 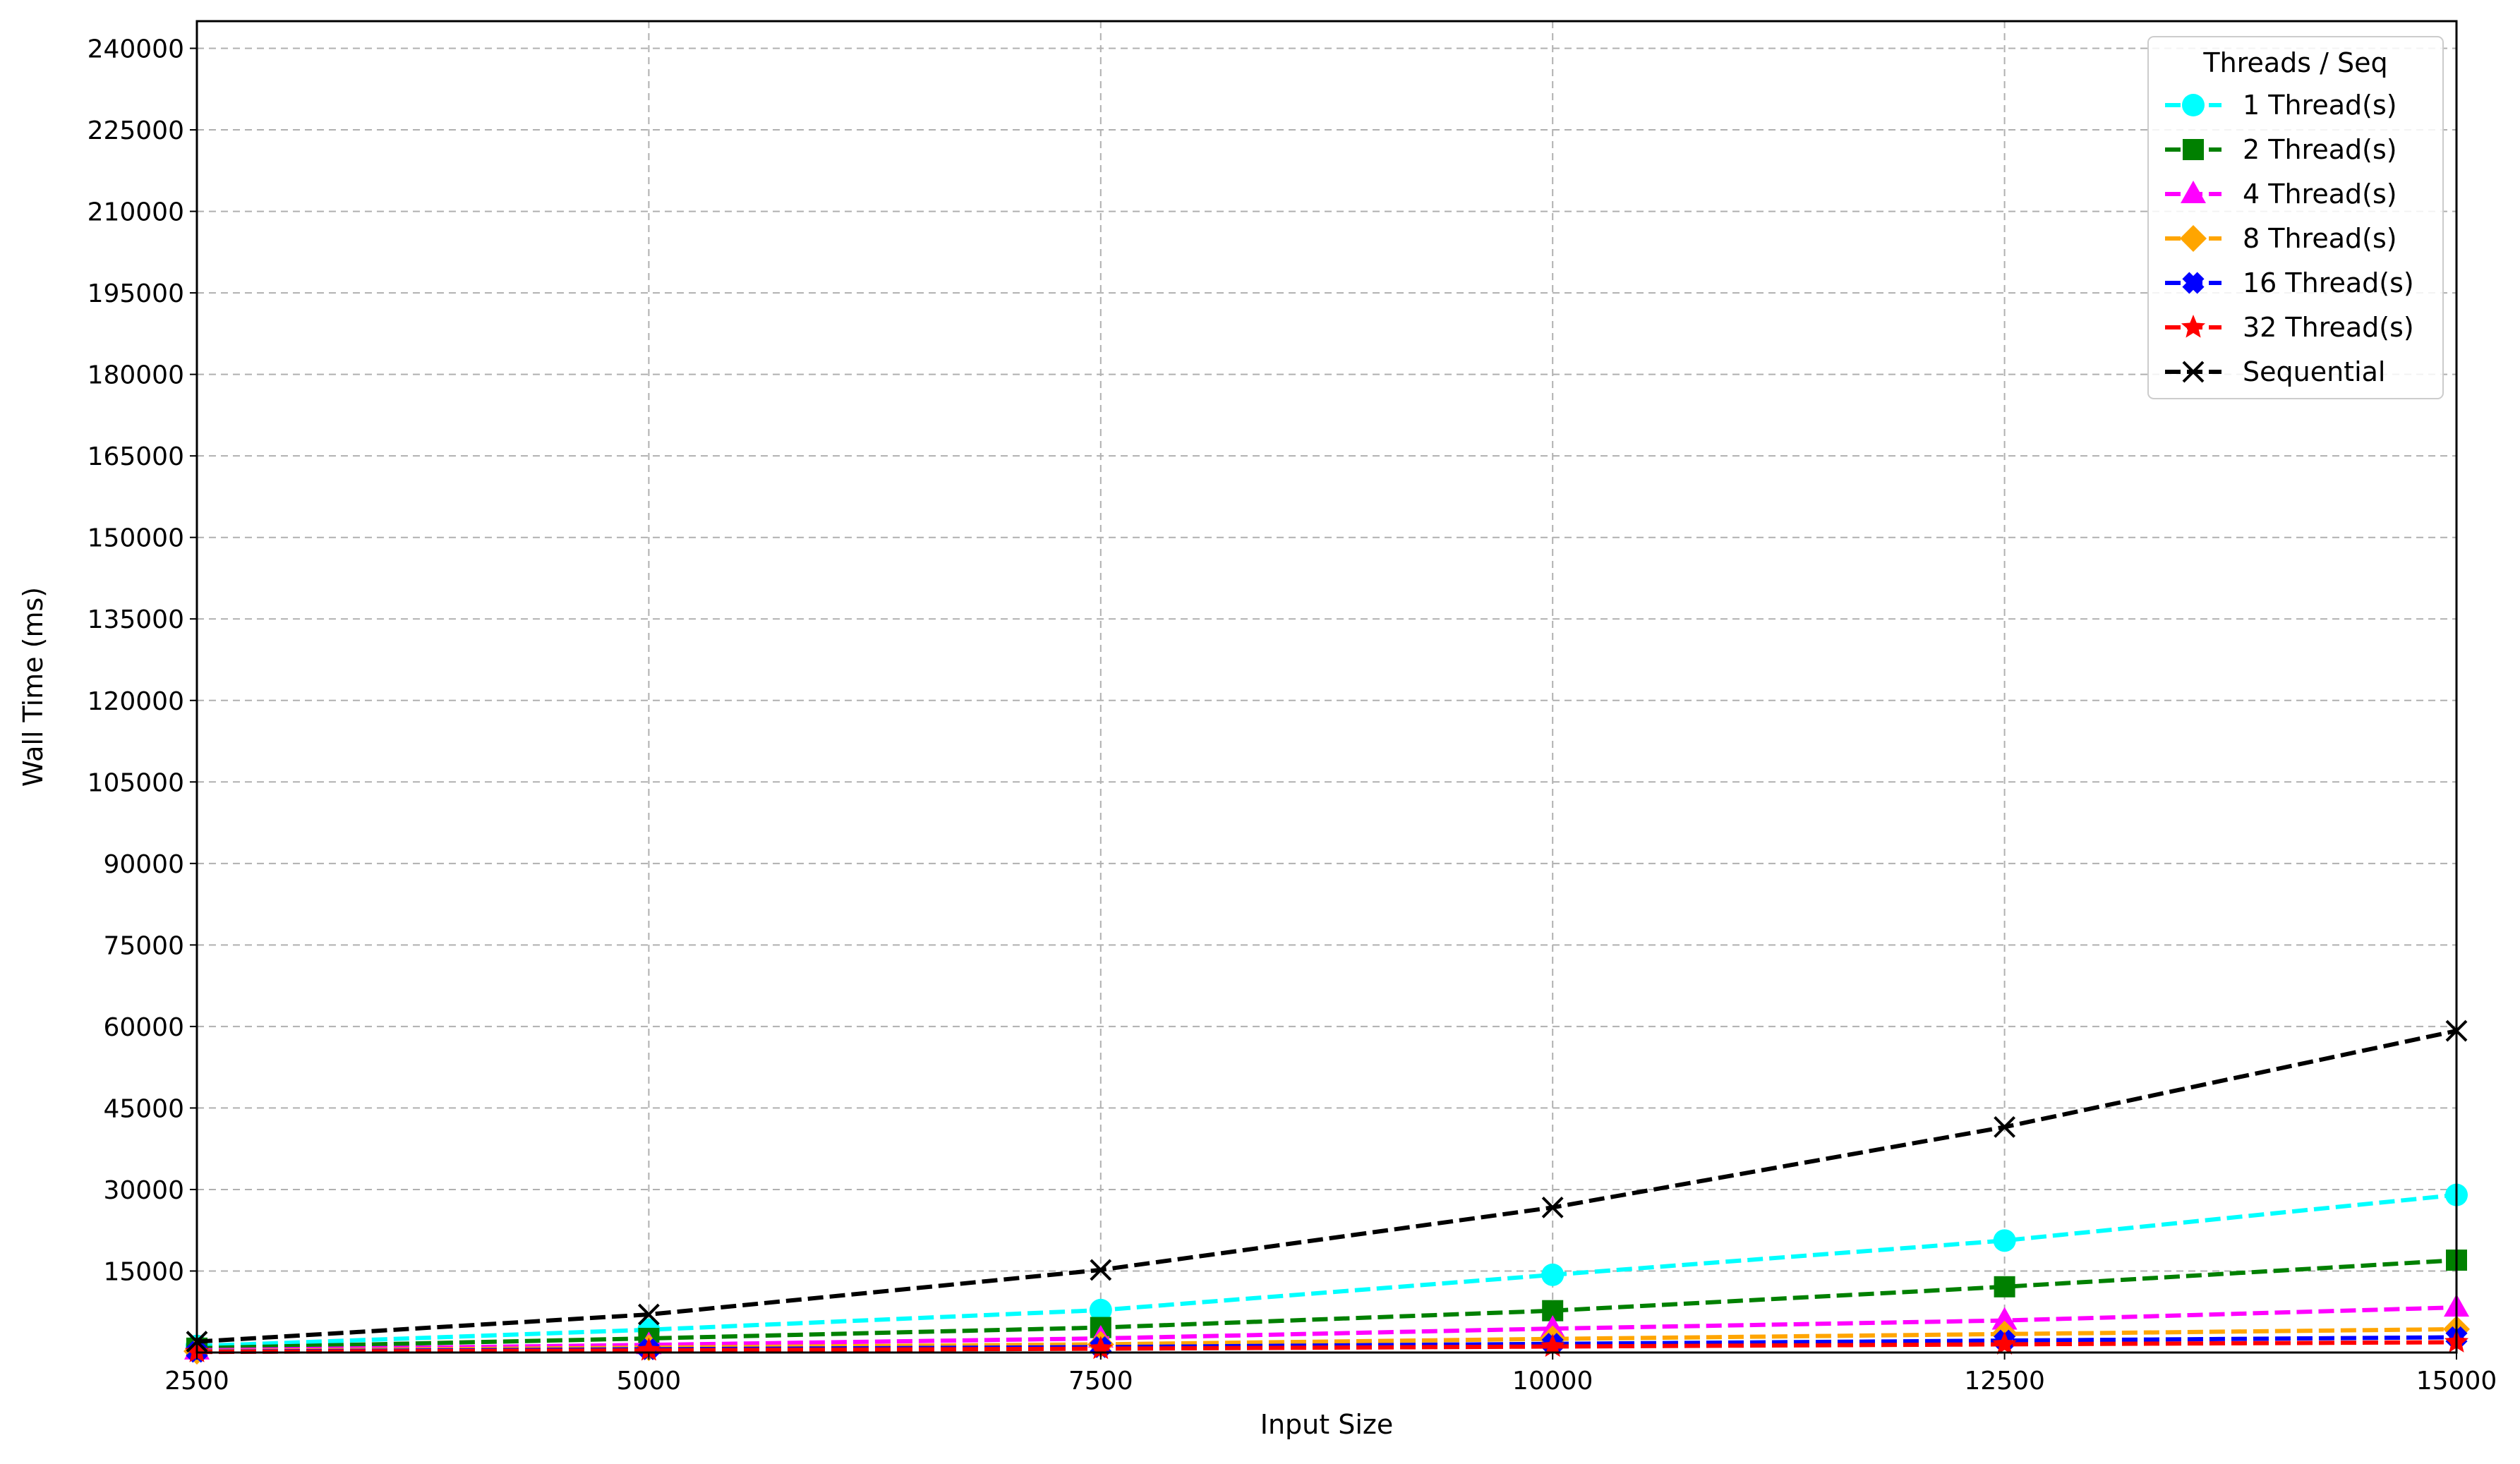 I want to click on y-tick-label: 180000, so click(x=136, y=375).